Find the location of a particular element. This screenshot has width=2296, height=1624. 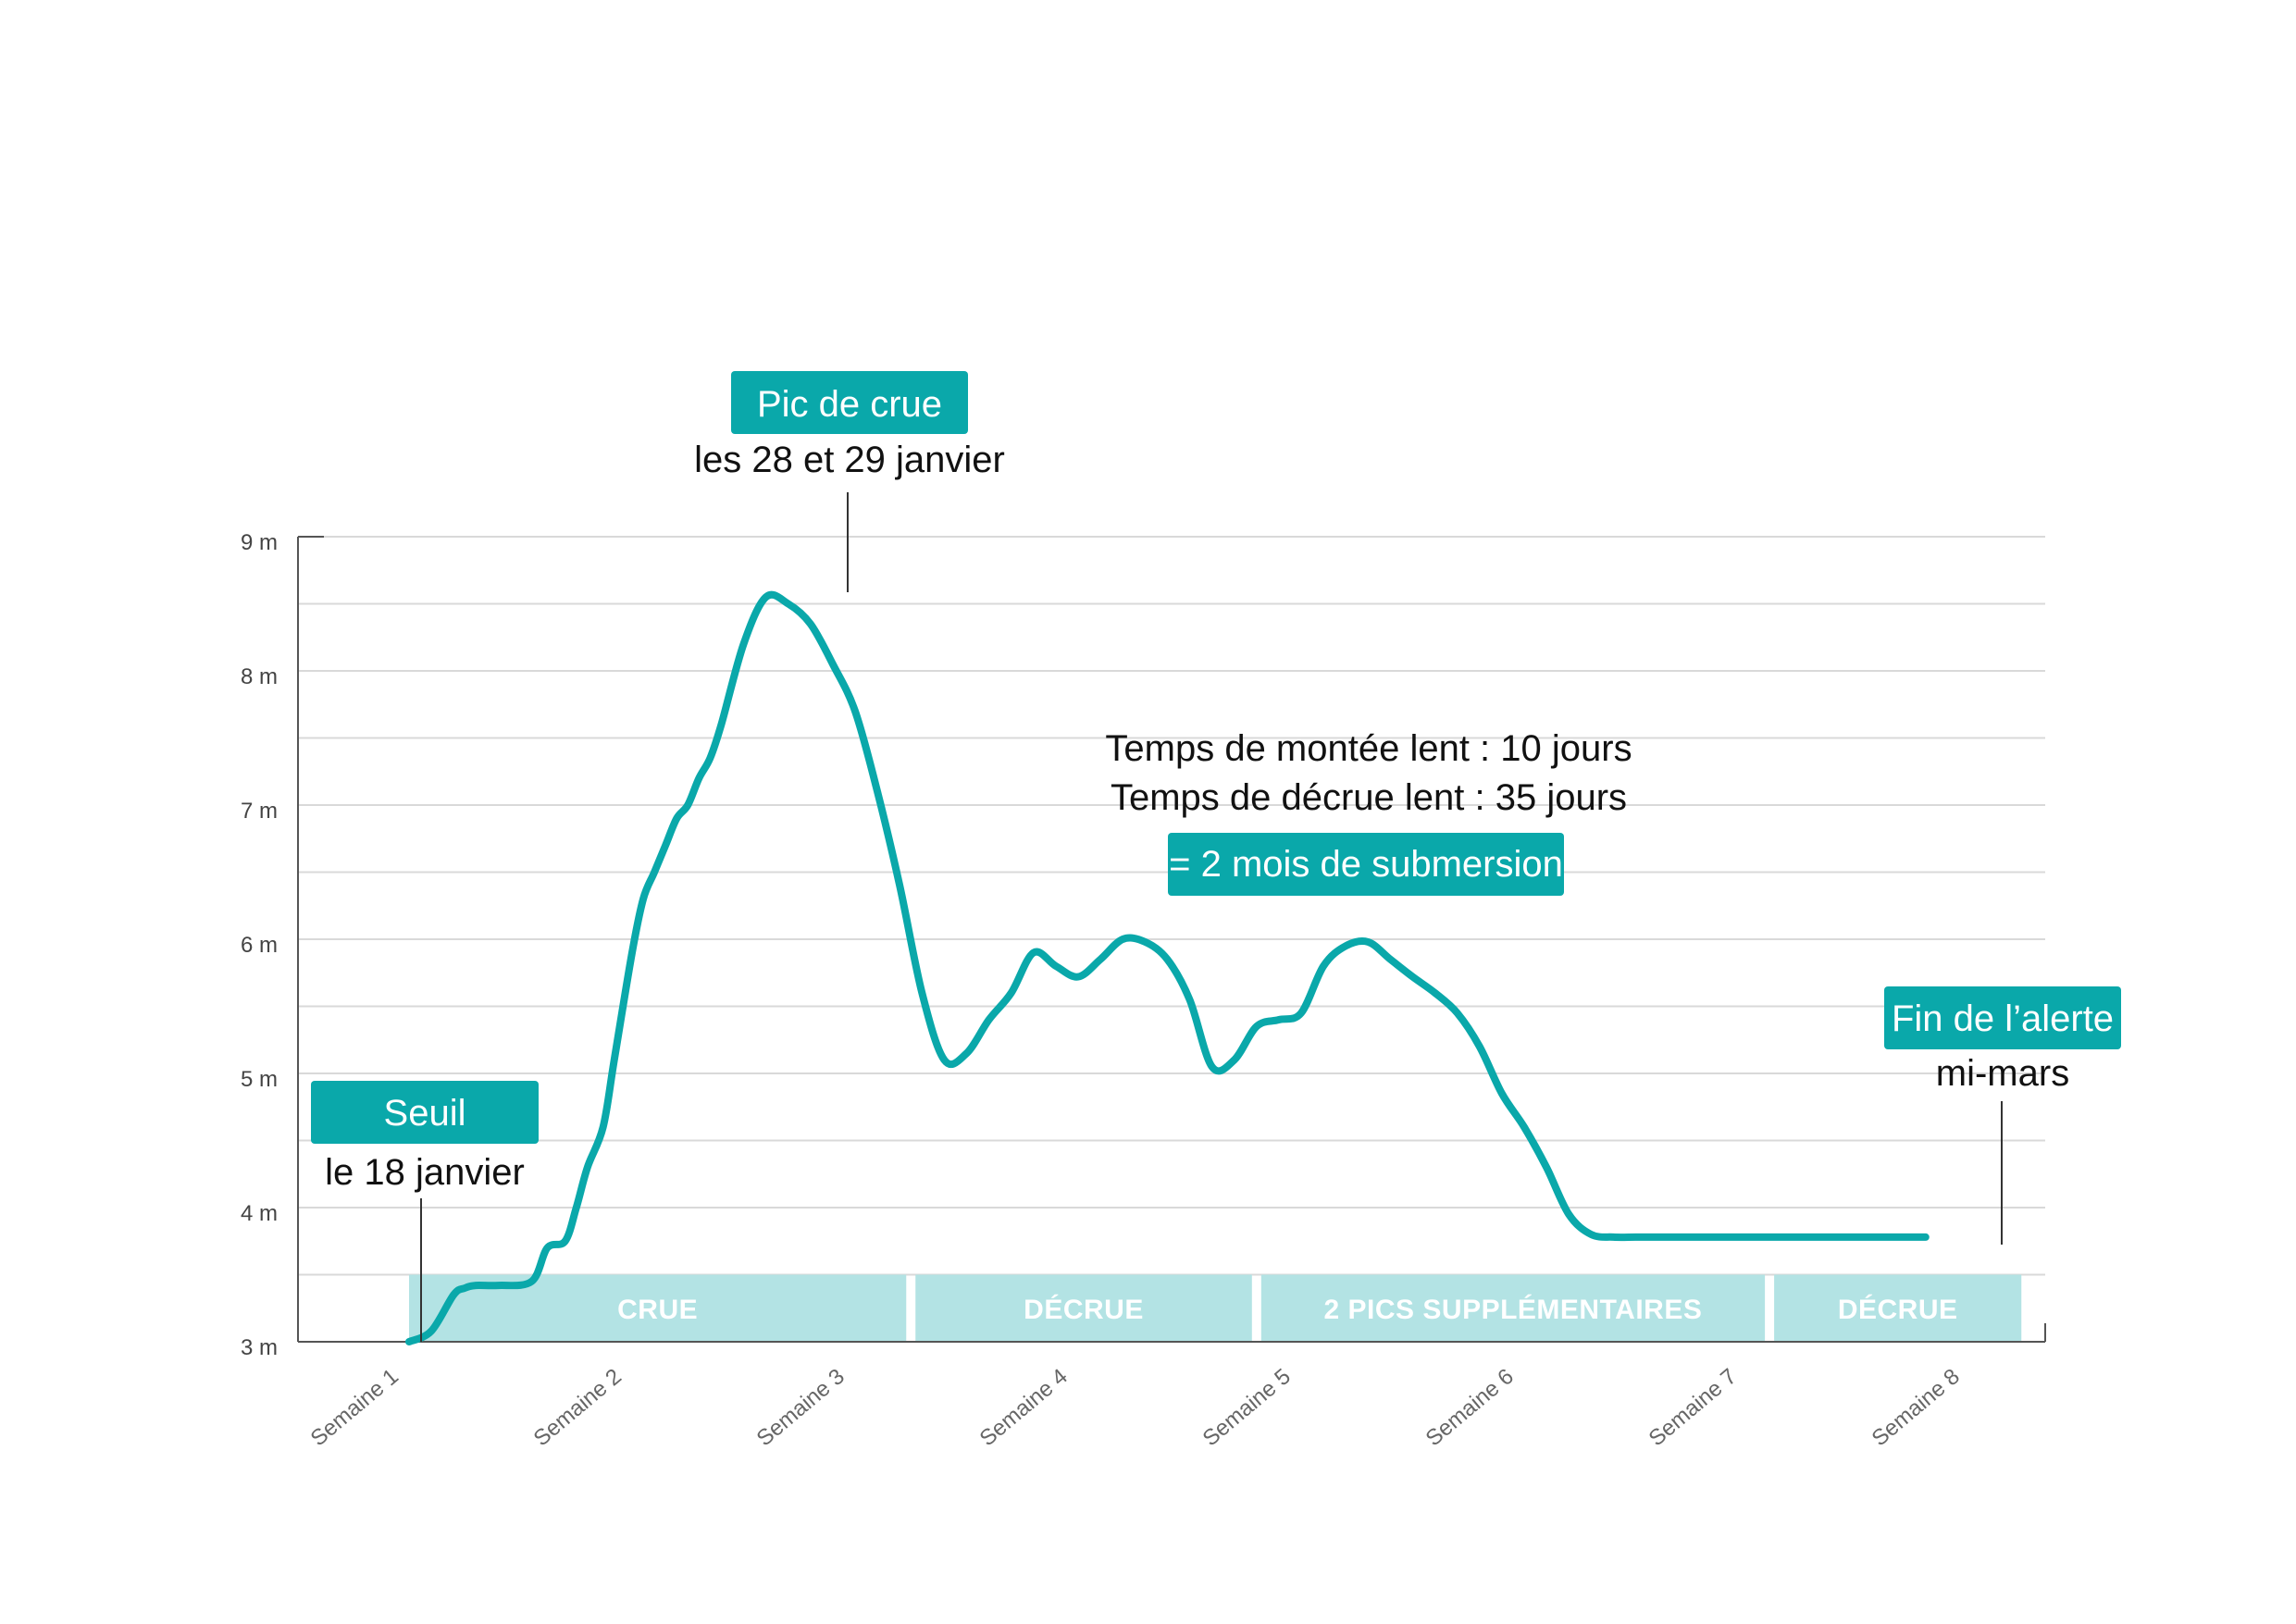

seuil-badge is located at coordinates (425, 1112).